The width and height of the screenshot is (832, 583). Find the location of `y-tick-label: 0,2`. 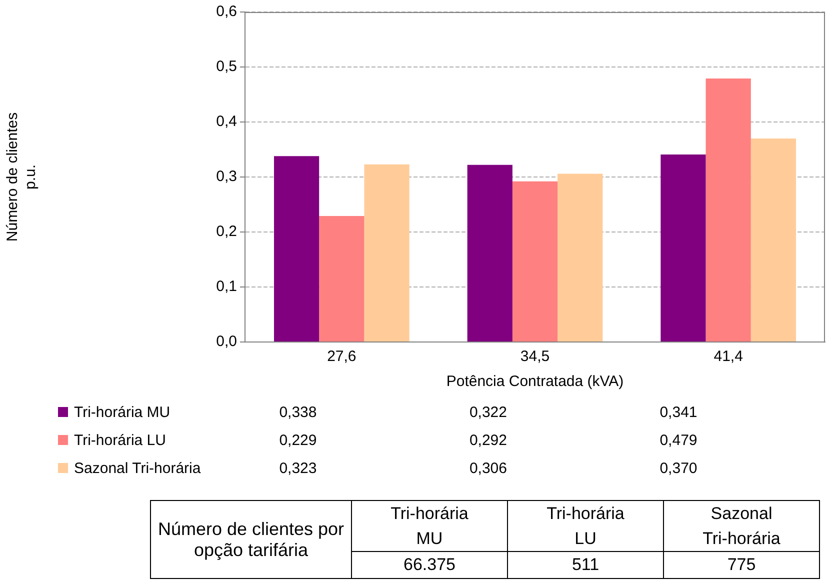

y-tick-label: 0,2 is located at coordinates (226, 231).